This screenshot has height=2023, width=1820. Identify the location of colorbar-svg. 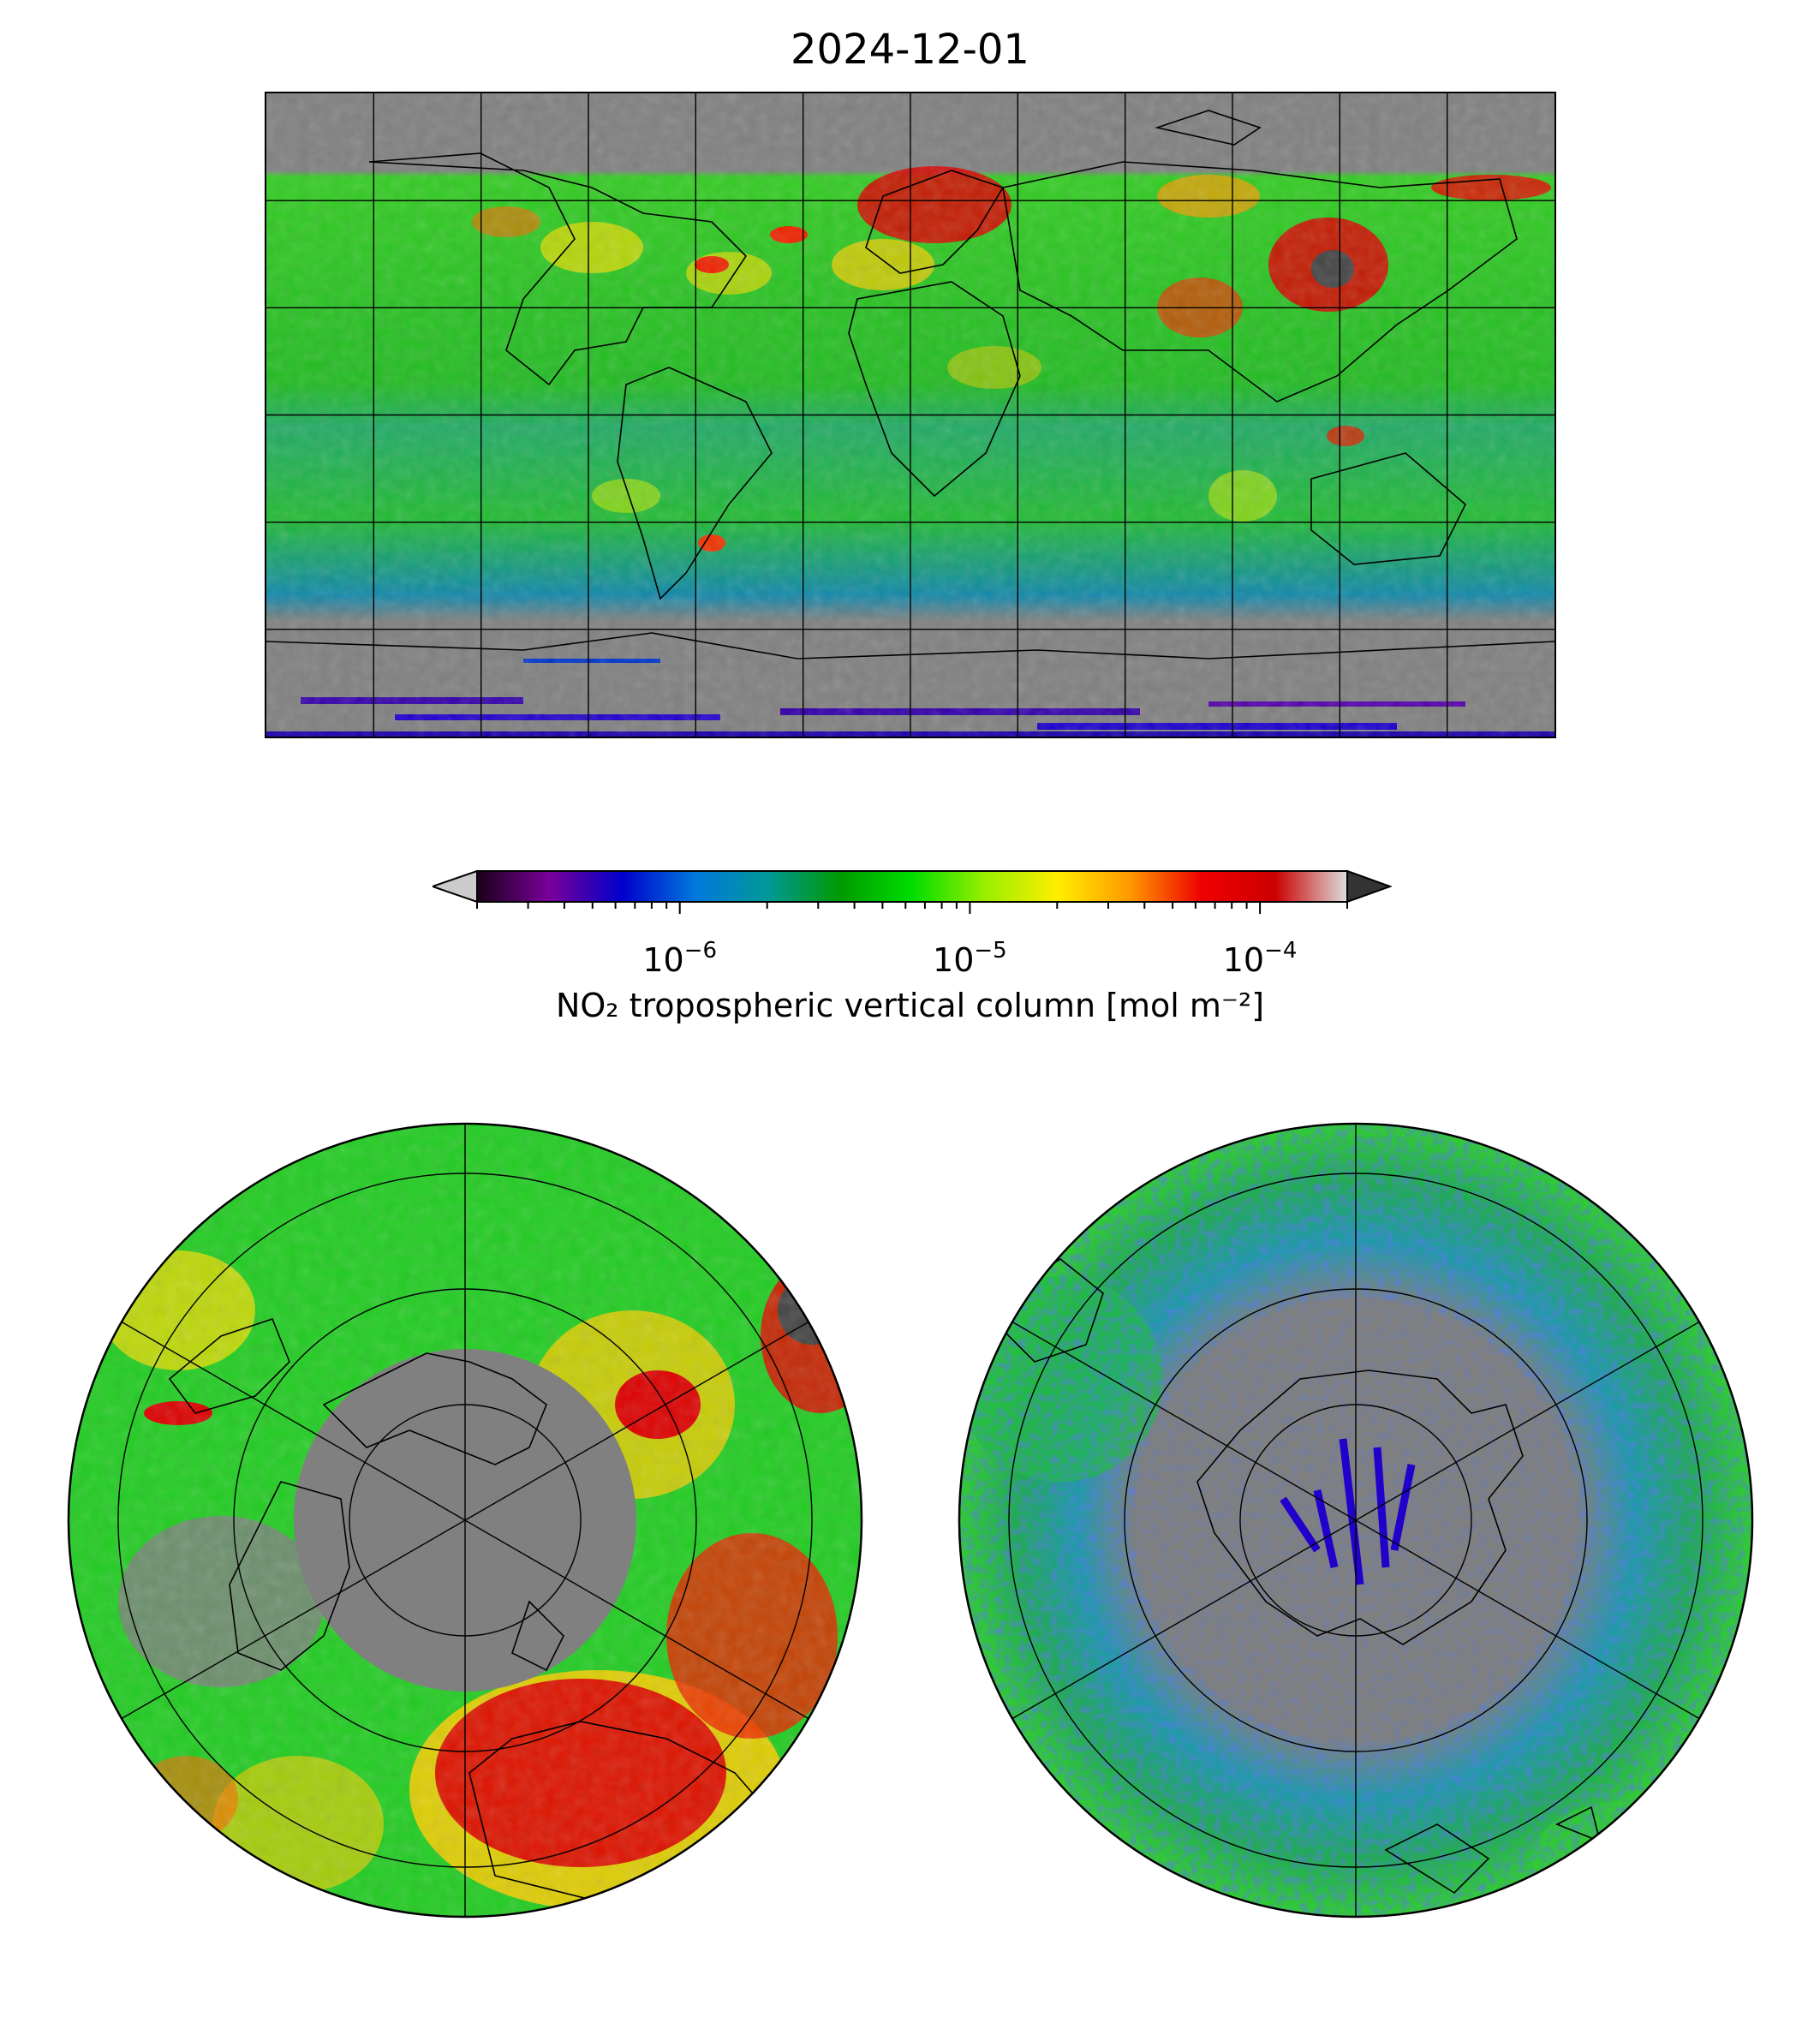
(911, 891).